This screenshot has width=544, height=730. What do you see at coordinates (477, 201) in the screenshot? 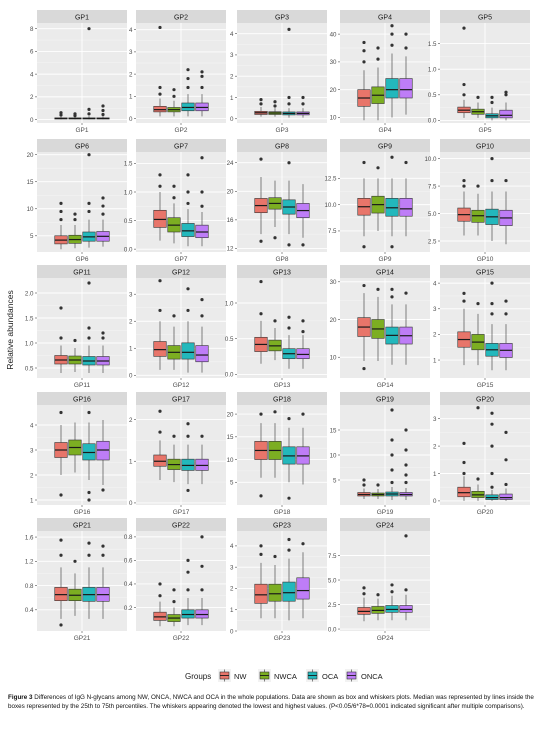
I see `facet-gp10: GP10 2.5 5.0 7.5 10.0 GP10` at bounding box center [477, 201].